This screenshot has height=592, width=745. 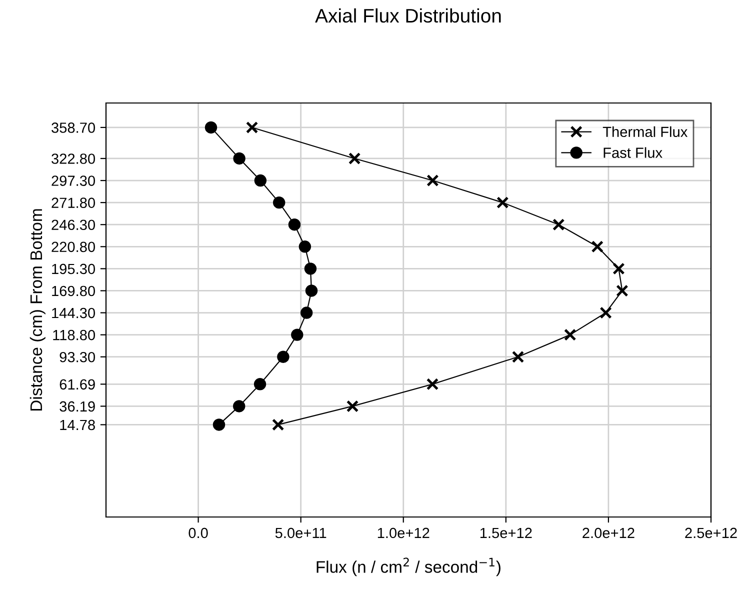 I want to click on y-tick-label: 61.69, so click(x=77, y=384).